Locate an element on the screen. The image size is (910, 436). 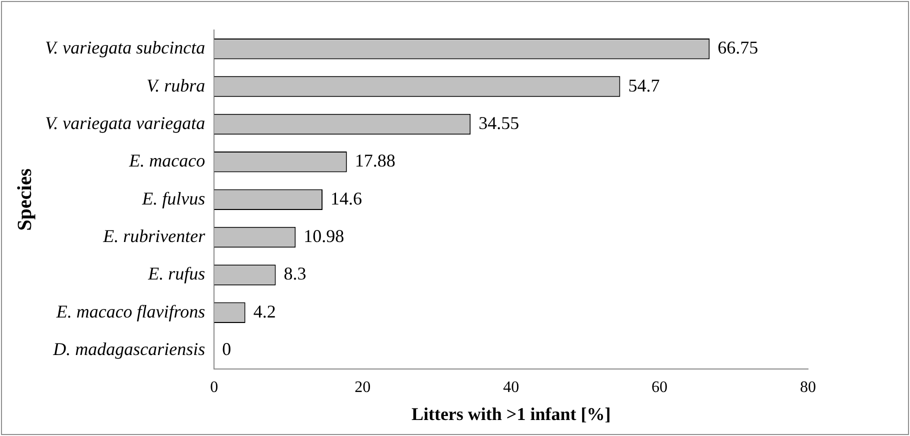
data-label: 4.2 is located at coordinates (264, 311).